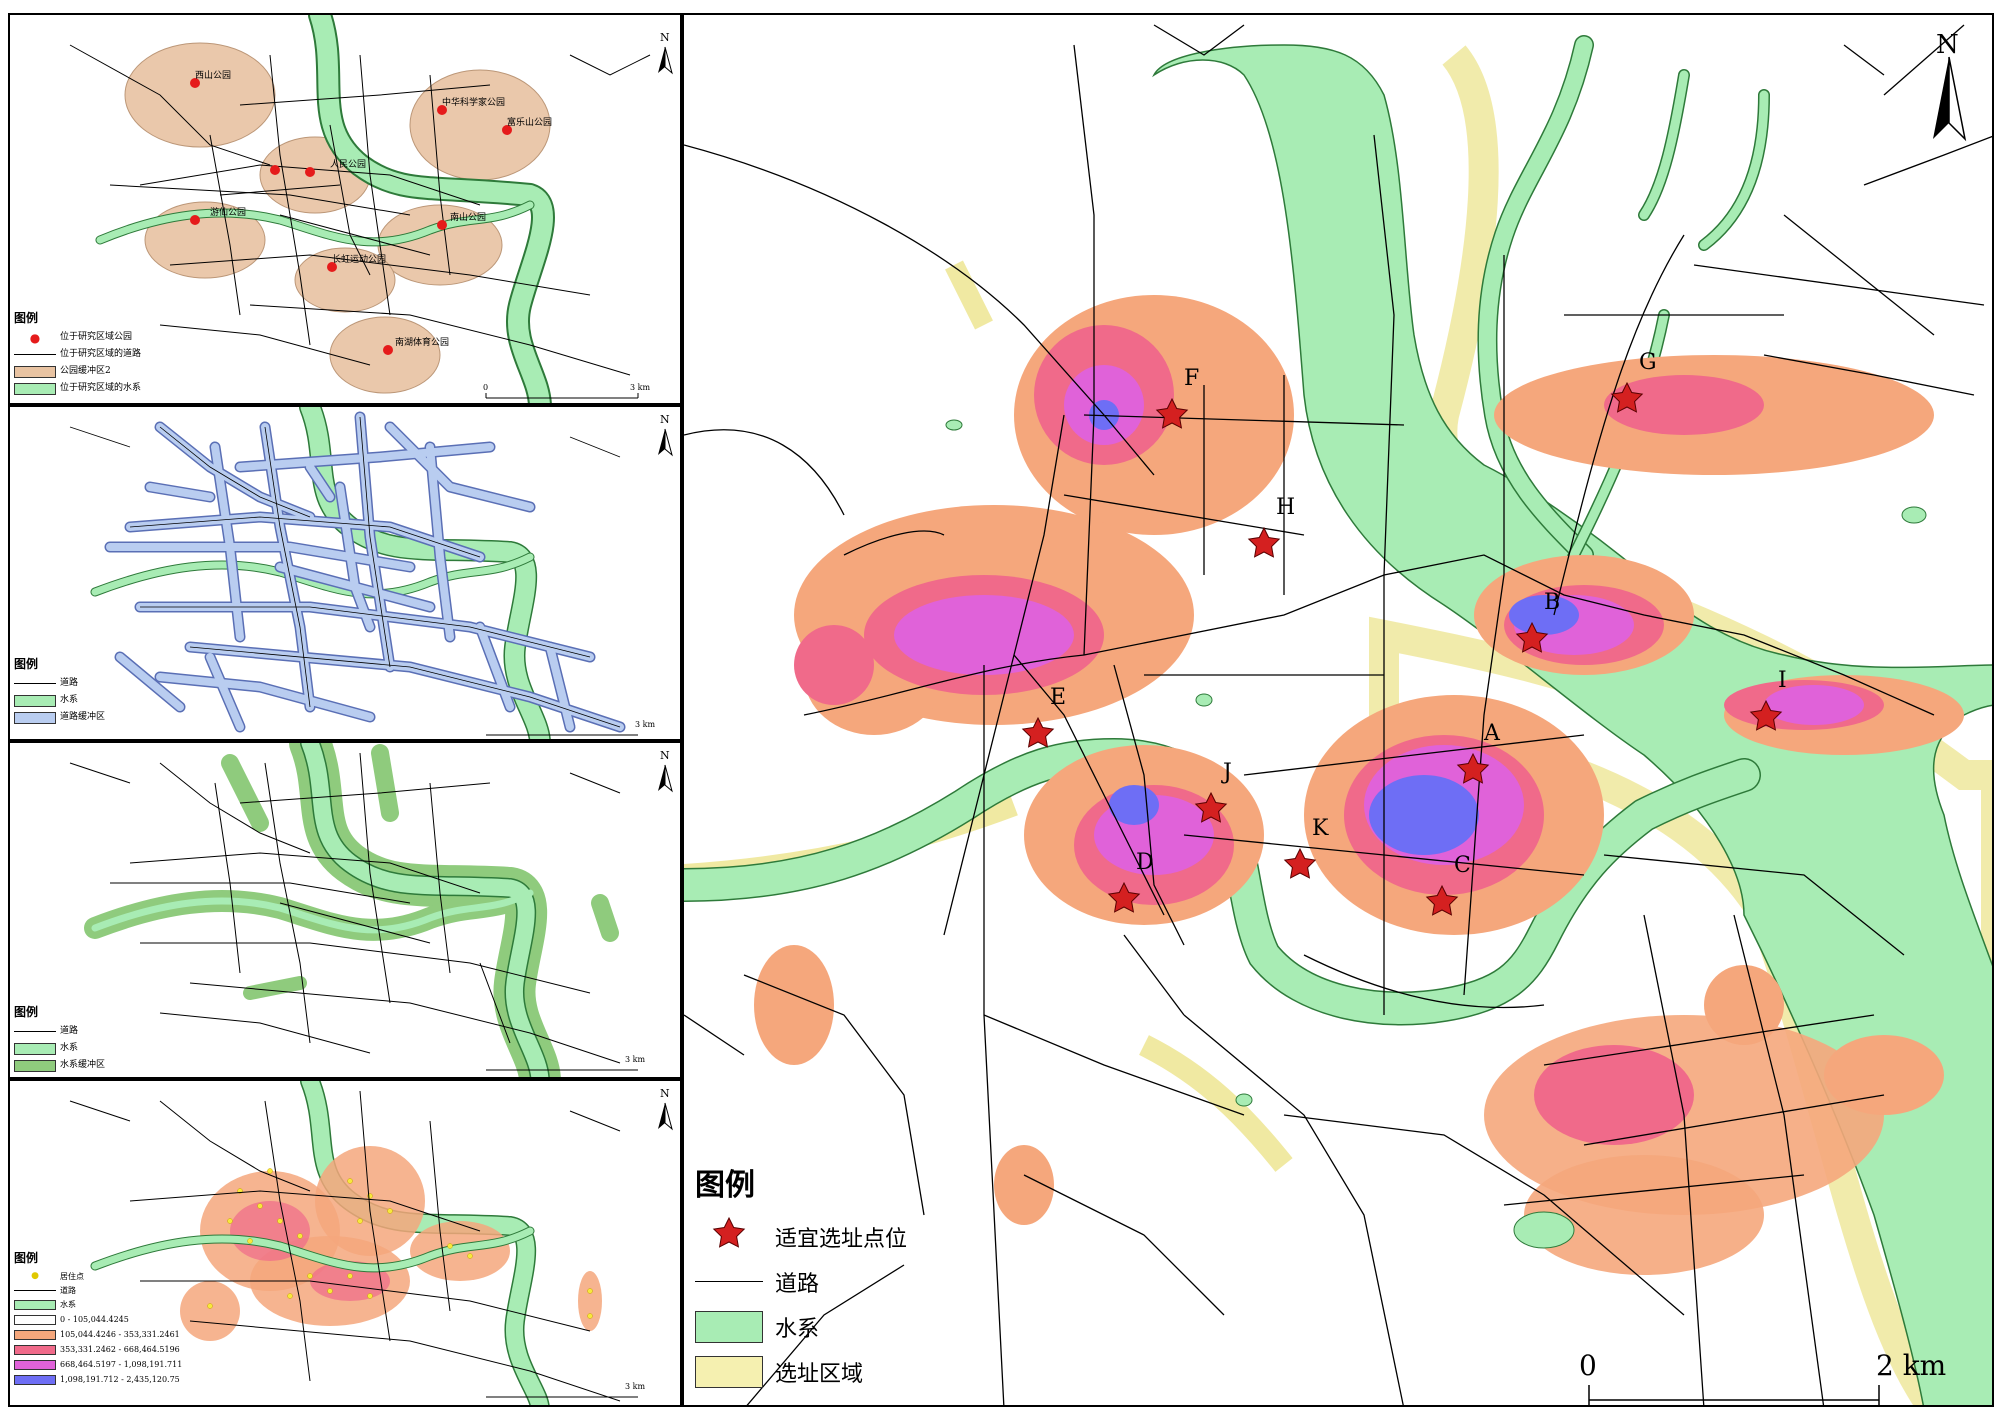 The height and width of the screenshot is (1414, 2000). I want to click on site-star-e, so click(1038, 732).